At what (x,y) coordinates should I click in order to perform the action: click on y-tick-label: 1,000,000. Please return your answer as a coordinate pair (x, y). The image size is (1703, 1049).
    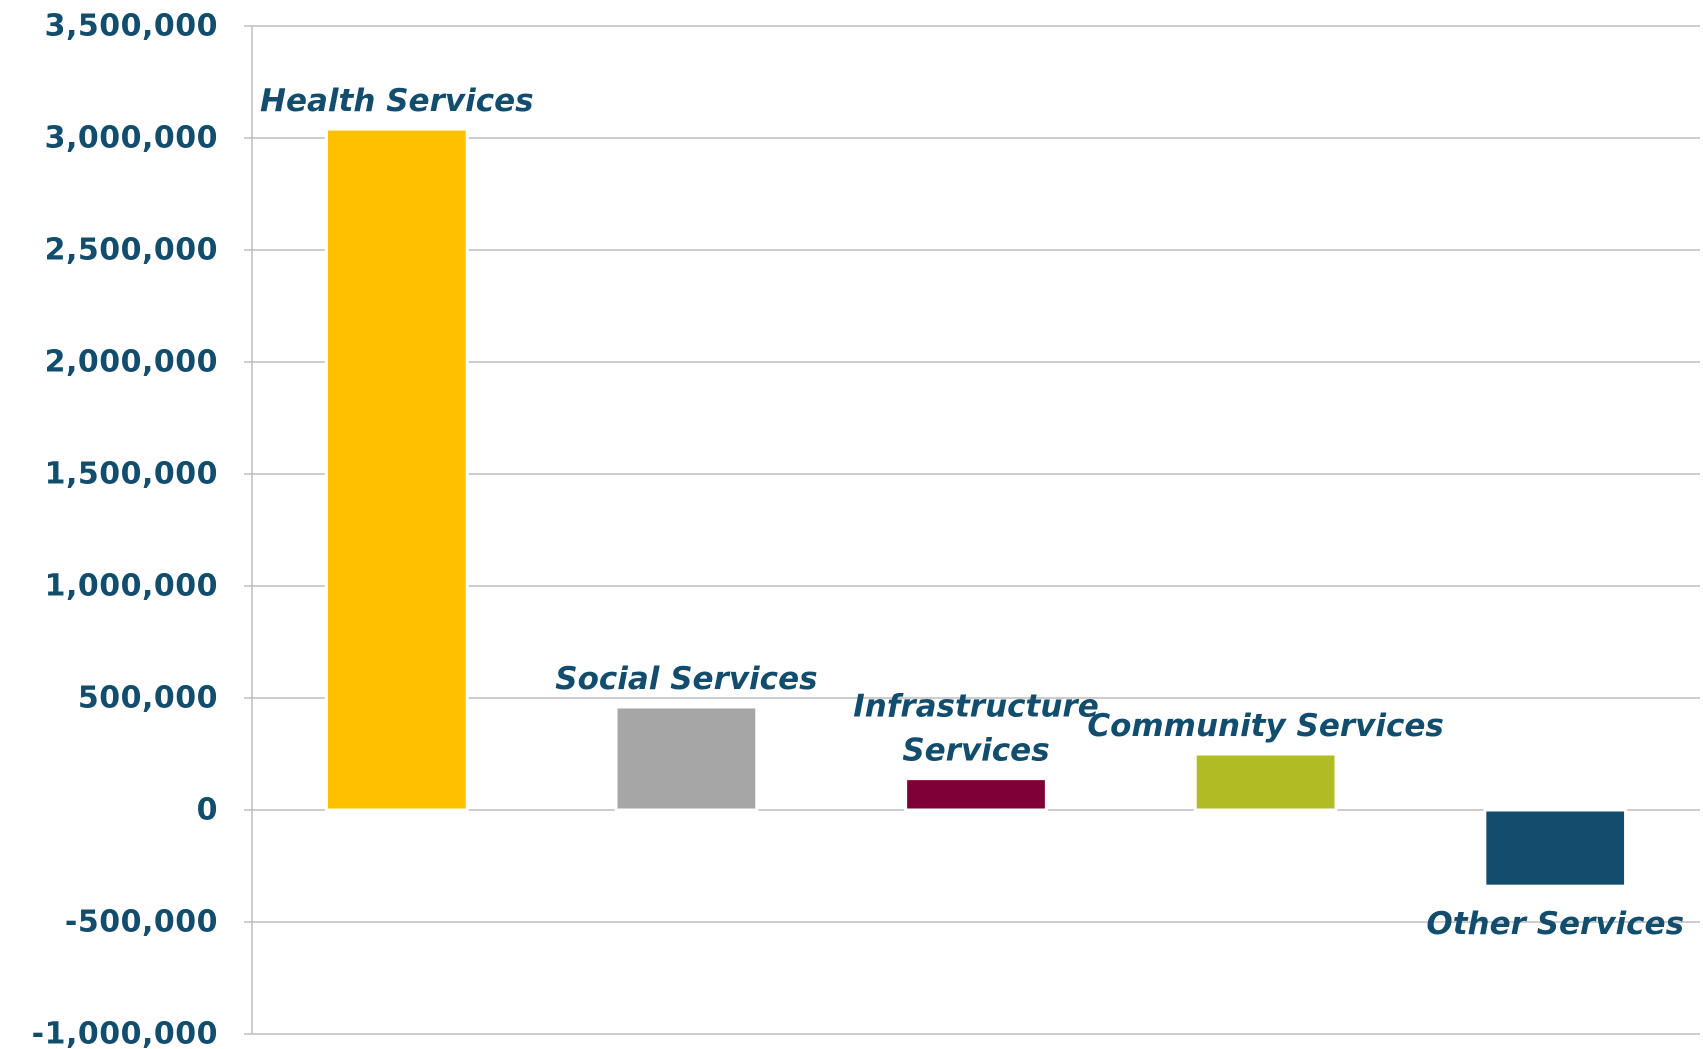
    Looking at the image, I should click on (131, 586).